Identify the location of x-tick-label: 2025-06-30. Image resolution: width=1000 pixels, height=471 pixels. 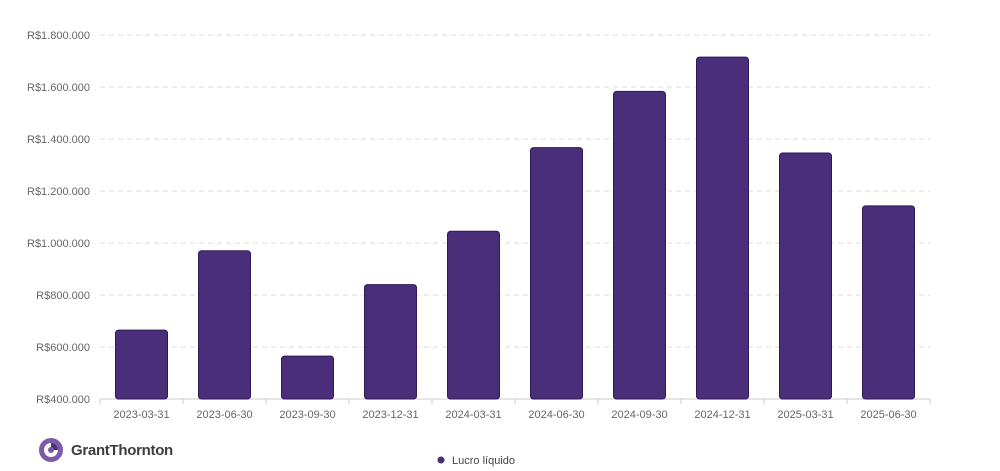
(888, 415).